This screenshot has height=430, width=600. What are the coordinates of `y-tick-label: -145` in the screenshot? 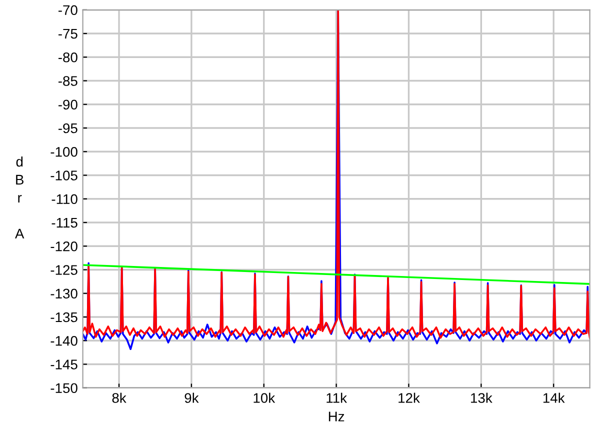 It's located at (64, 365).